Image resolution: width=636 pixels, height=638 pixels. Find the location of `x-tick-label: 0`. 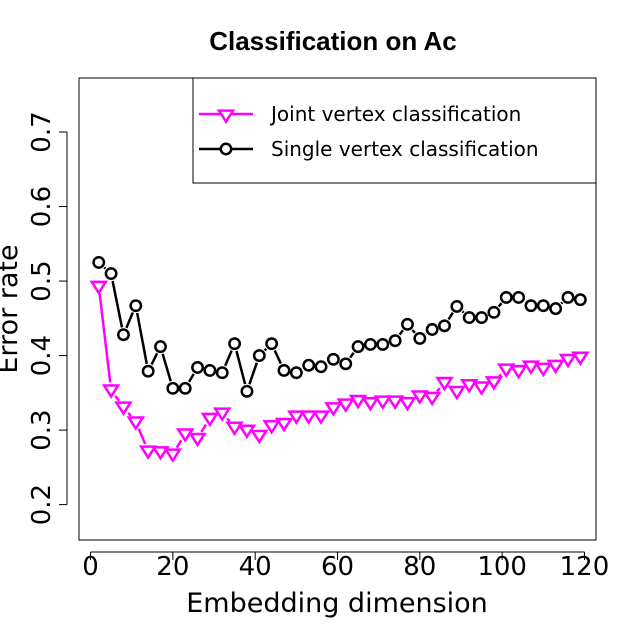

x-tick-label: 0 is located at coordinates (90, 567).